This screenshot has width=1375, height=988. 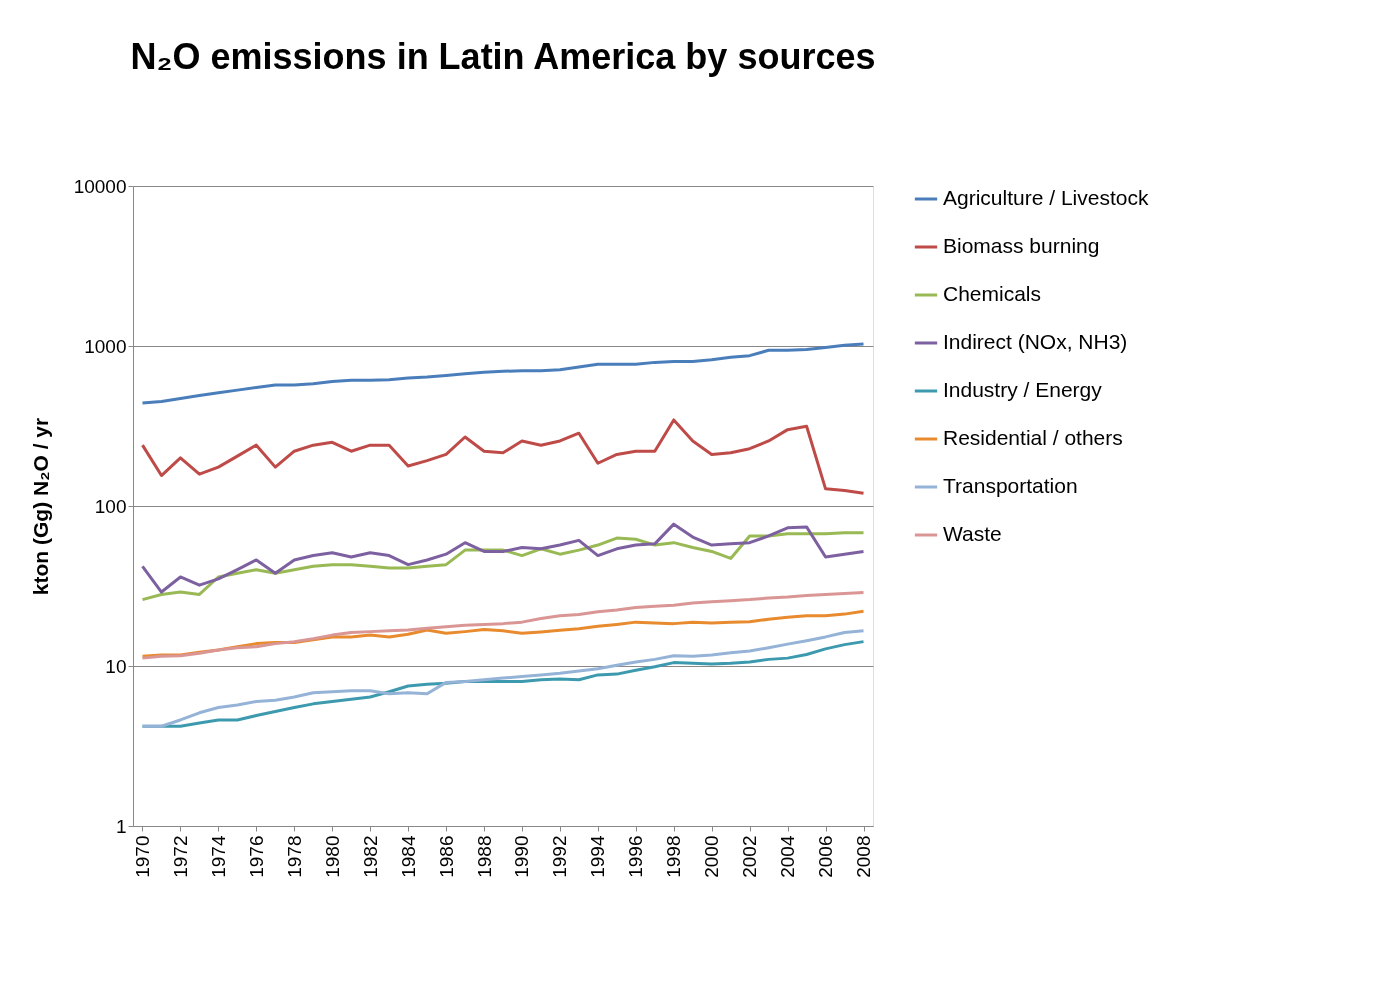 I want to click on y-tick-label: 1000, so click(x=105, y=346).